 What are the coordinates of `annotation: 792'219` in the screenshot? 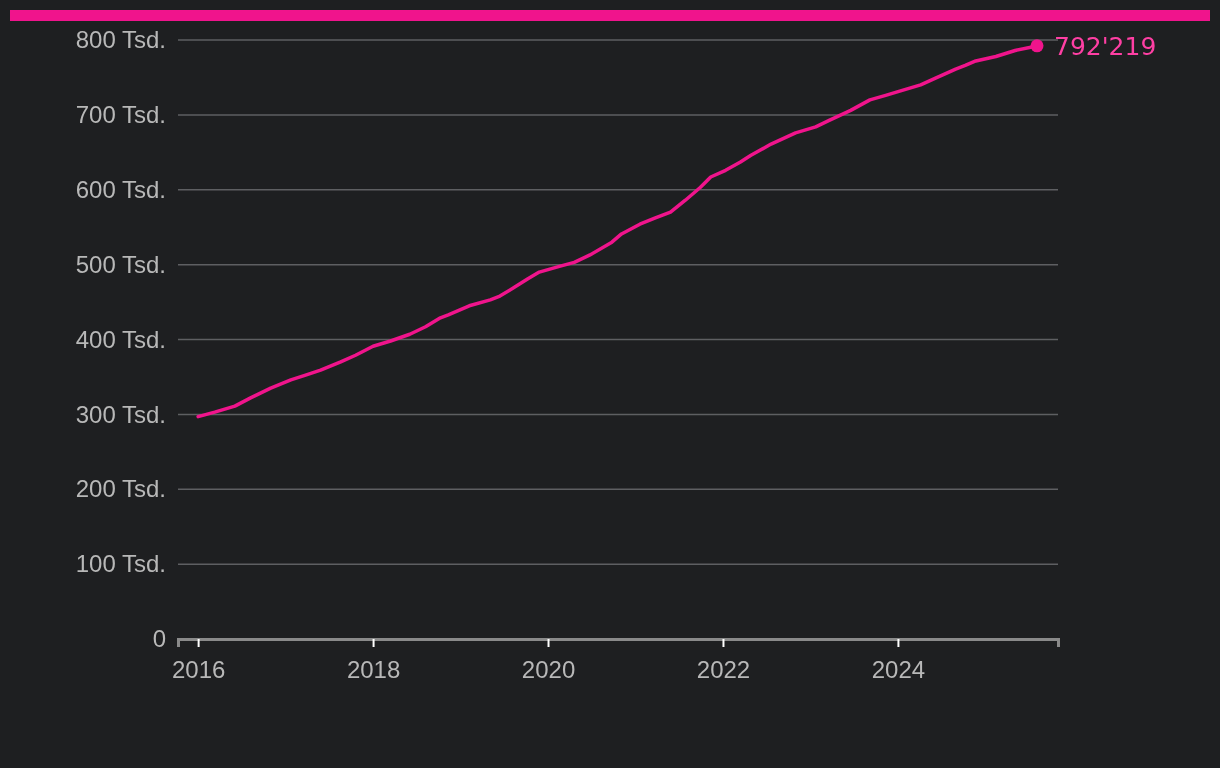 It's located at (1105, 46).